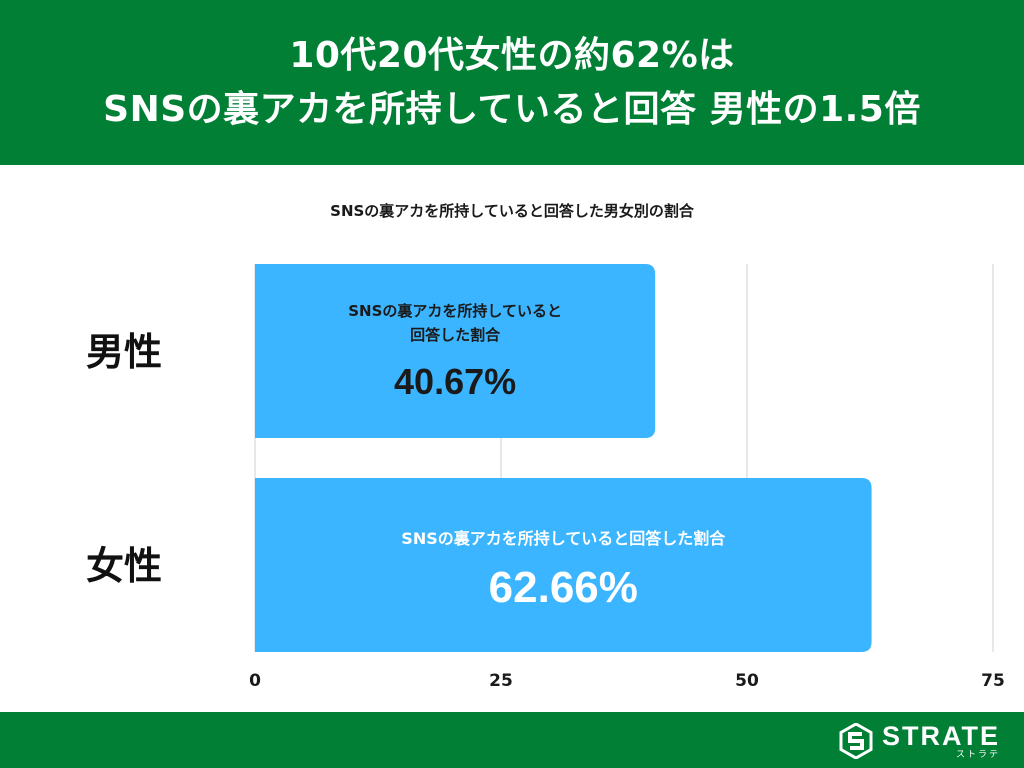 The image size is (1024, 768). I want to click on x-tick-label: 50, so click(747, 681).